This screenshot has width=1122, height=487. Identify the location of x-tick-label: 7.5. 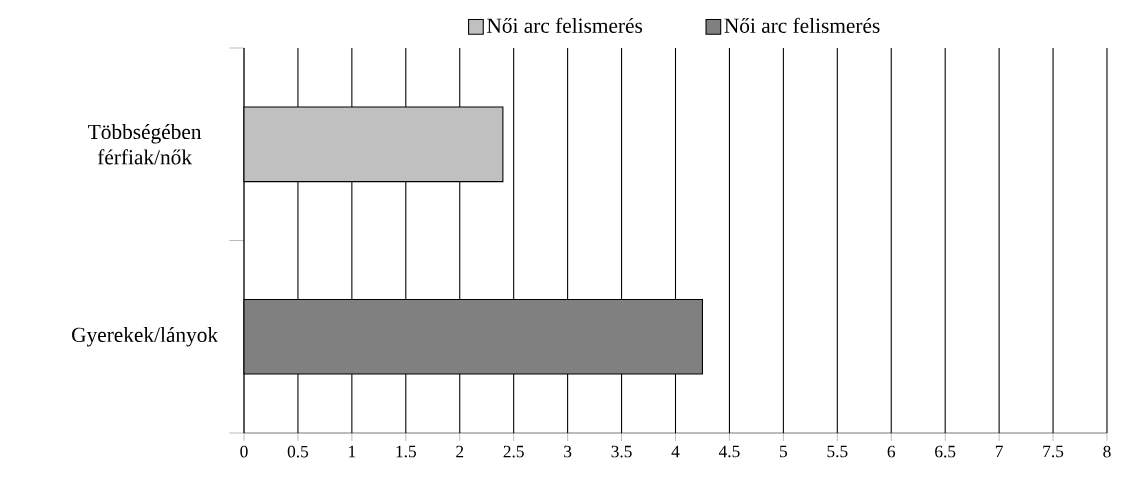
(1053, 451).